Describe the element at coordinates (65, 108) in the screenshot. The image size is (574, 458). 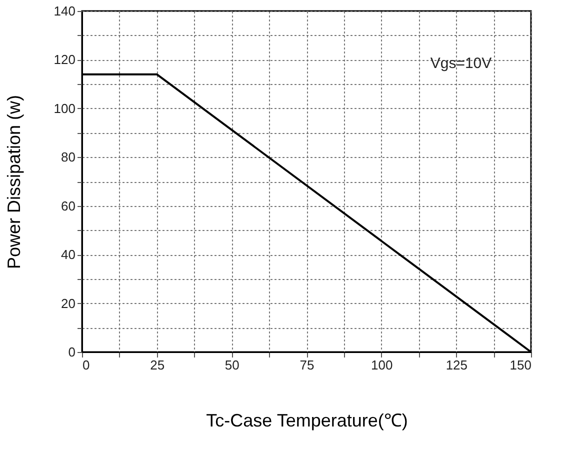
I see `y-tick-label: 100` at that location.